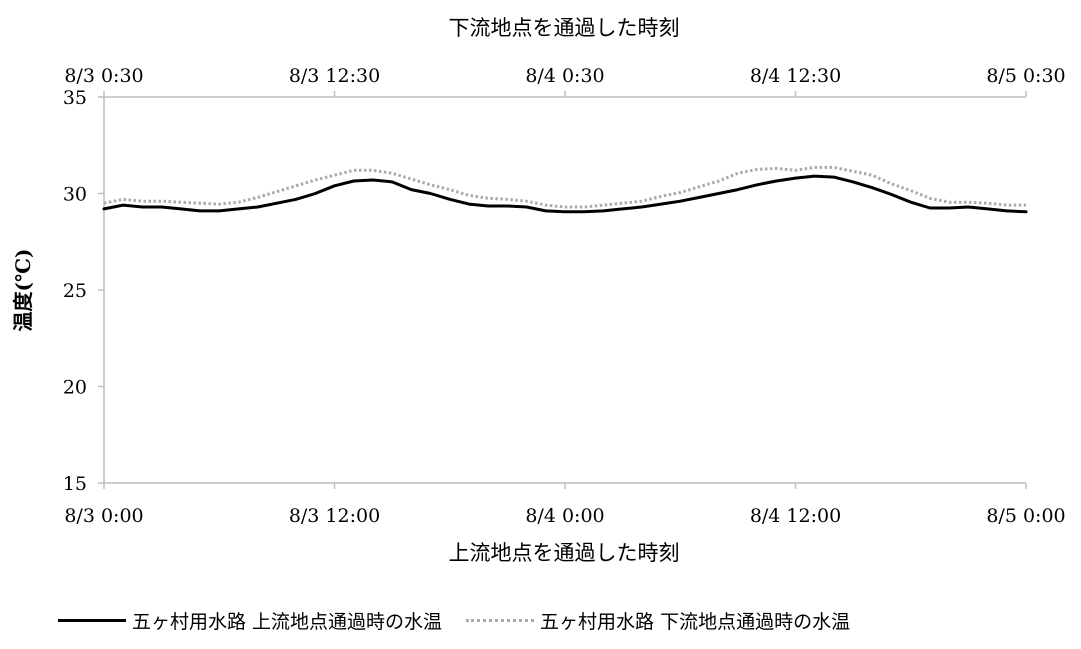 This screenshot has height=649, width=1081. I want to click on legend-swatch-upstream, so click(92, 620).